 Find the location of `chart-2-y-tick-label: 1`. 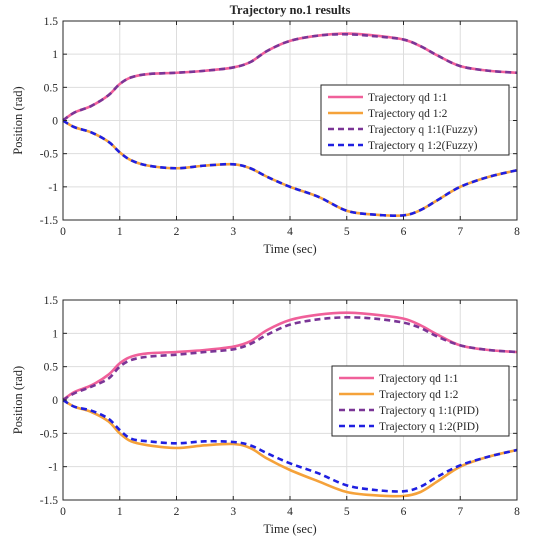

chart-2-y-tick-label: 1 is located at coordinates (55, 334).